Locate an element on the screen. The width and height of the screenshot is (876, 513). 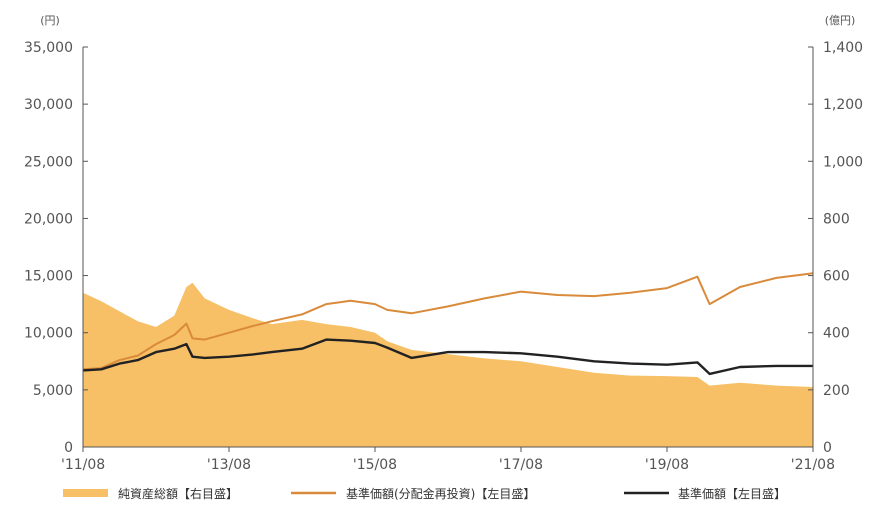
left-tick-label: 5,000 is located at coordinates (53, 391).